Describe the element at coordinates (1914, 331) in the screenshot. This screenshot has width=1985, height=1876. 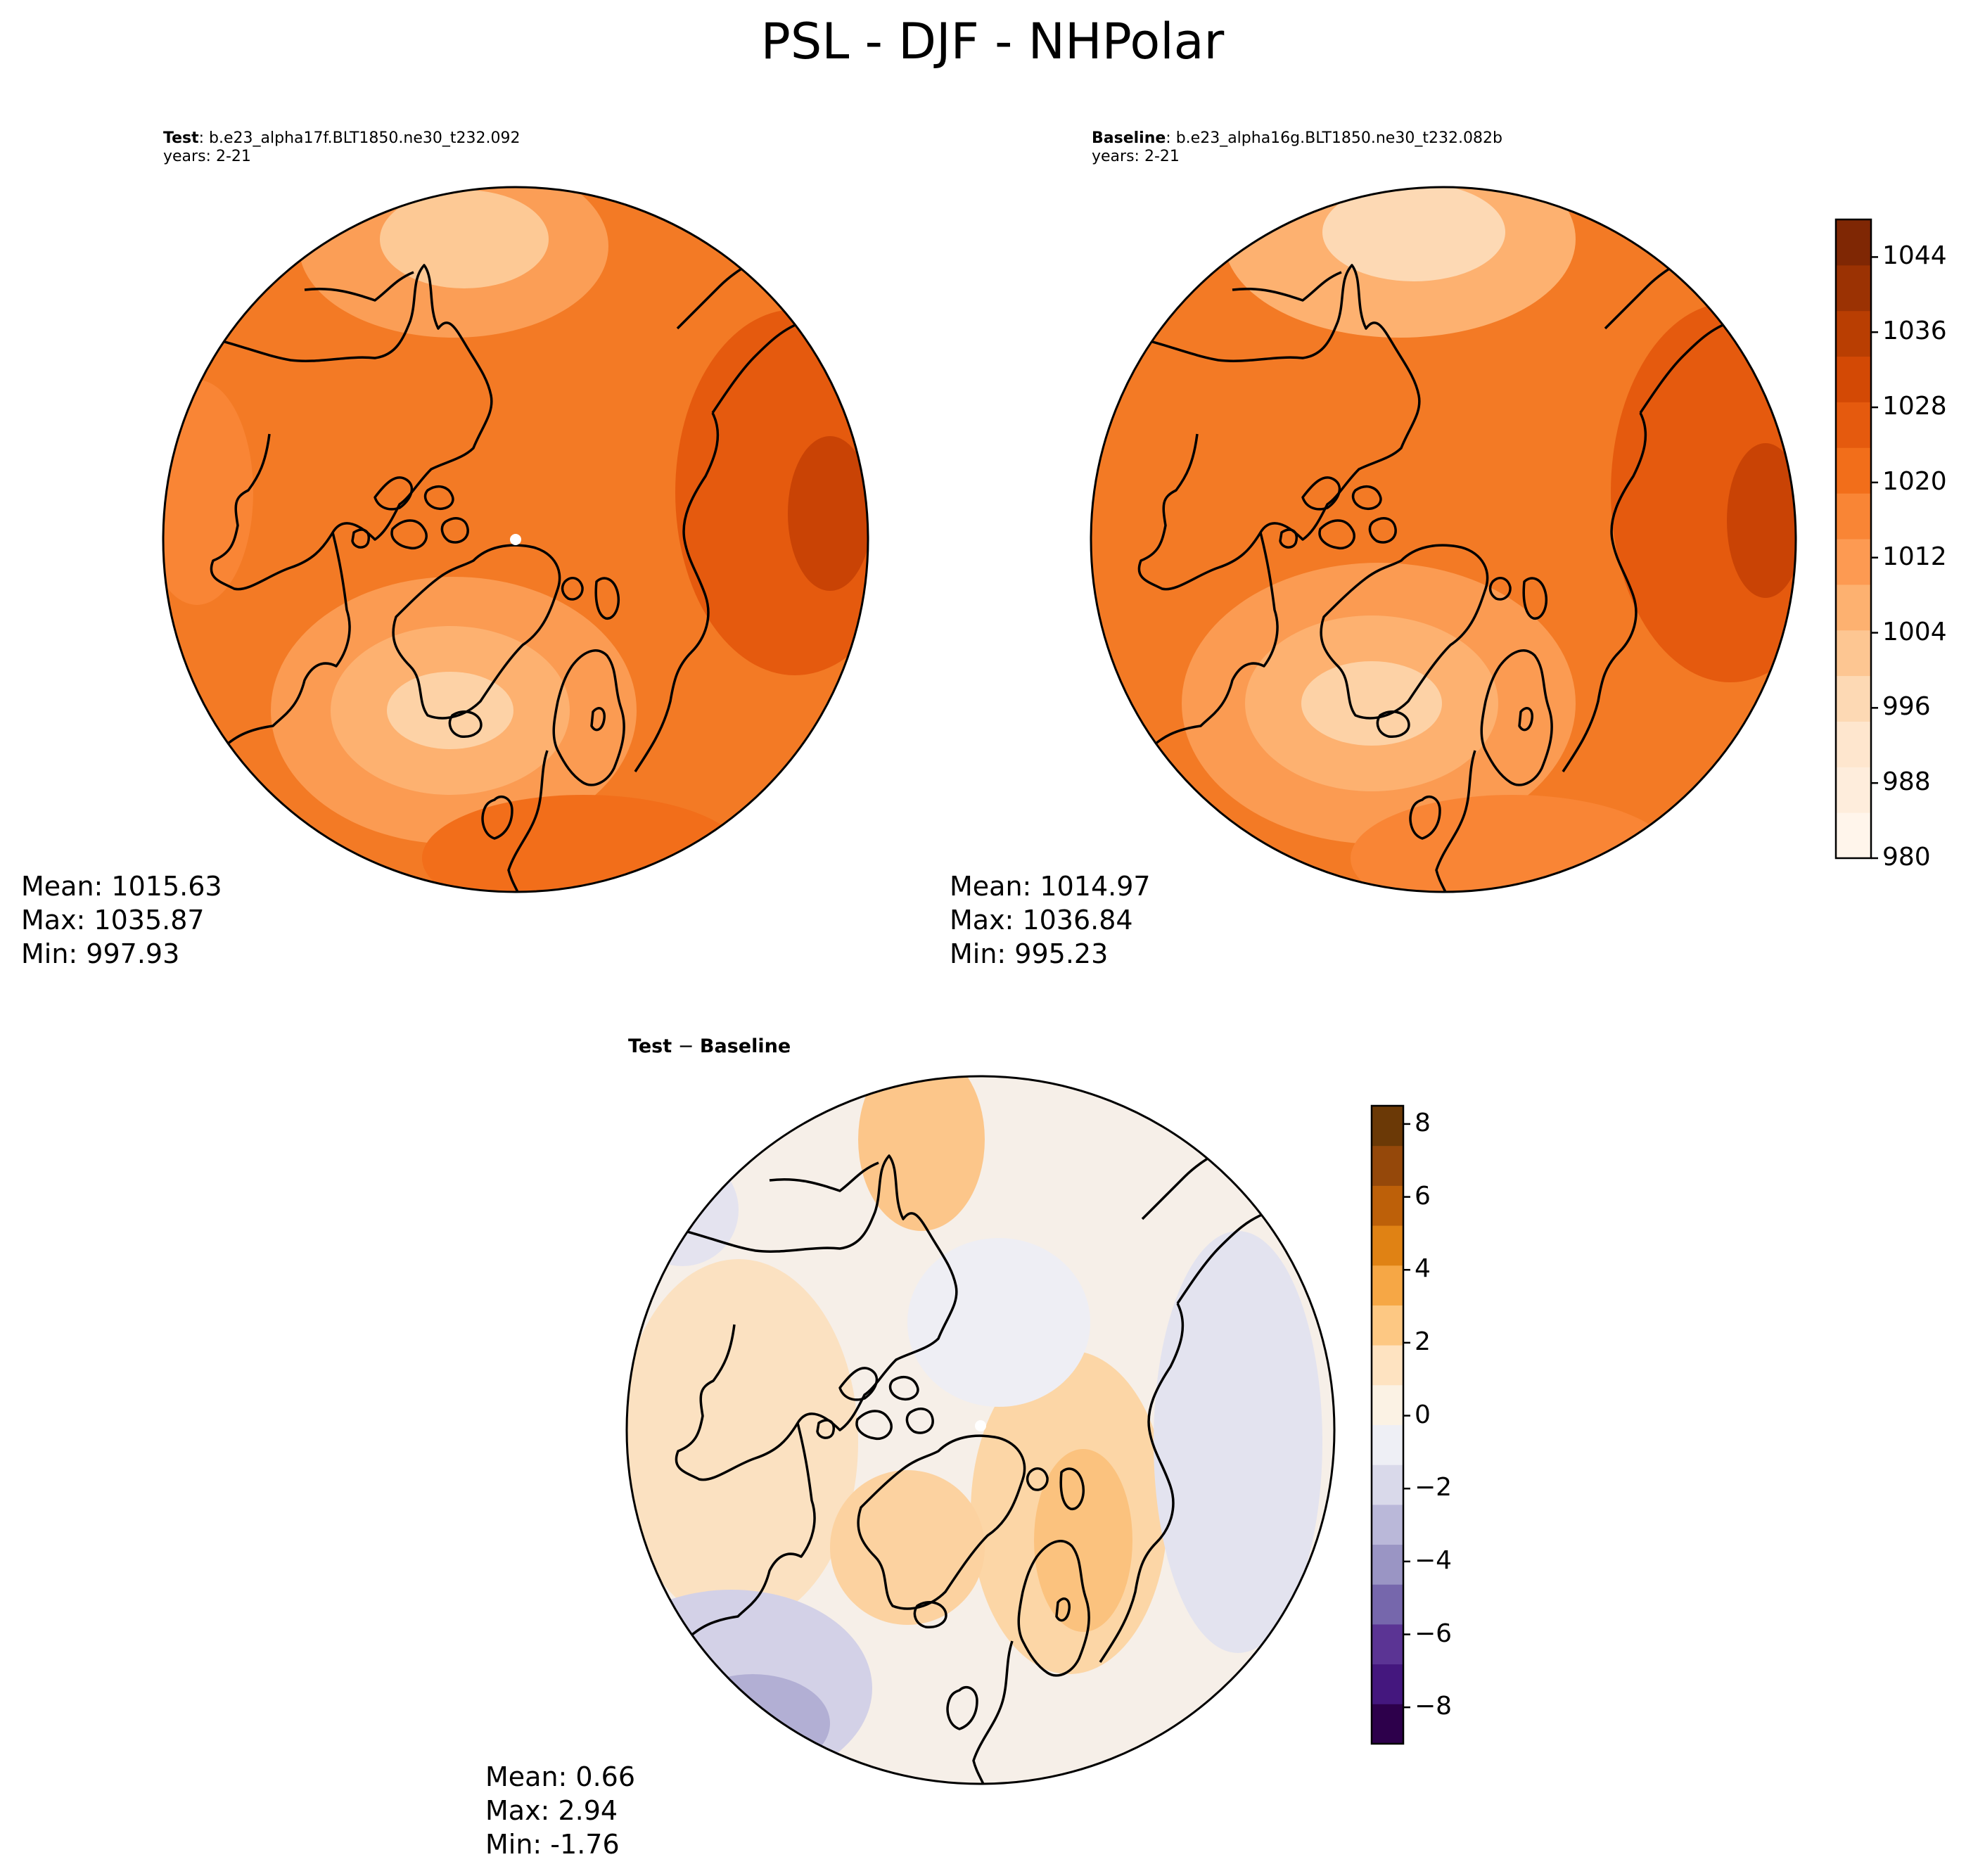
I see `psl-colorbar-tick-label: 1036` at that location.